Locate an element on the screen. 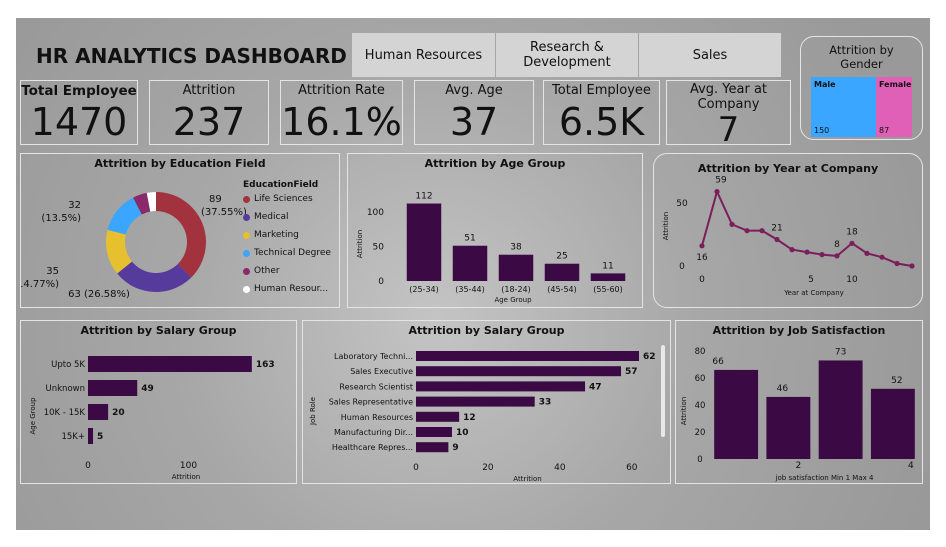 The height and width of the screenshot is (547, 946). bar-value-label: 51 is located at coordinates (469, 239).